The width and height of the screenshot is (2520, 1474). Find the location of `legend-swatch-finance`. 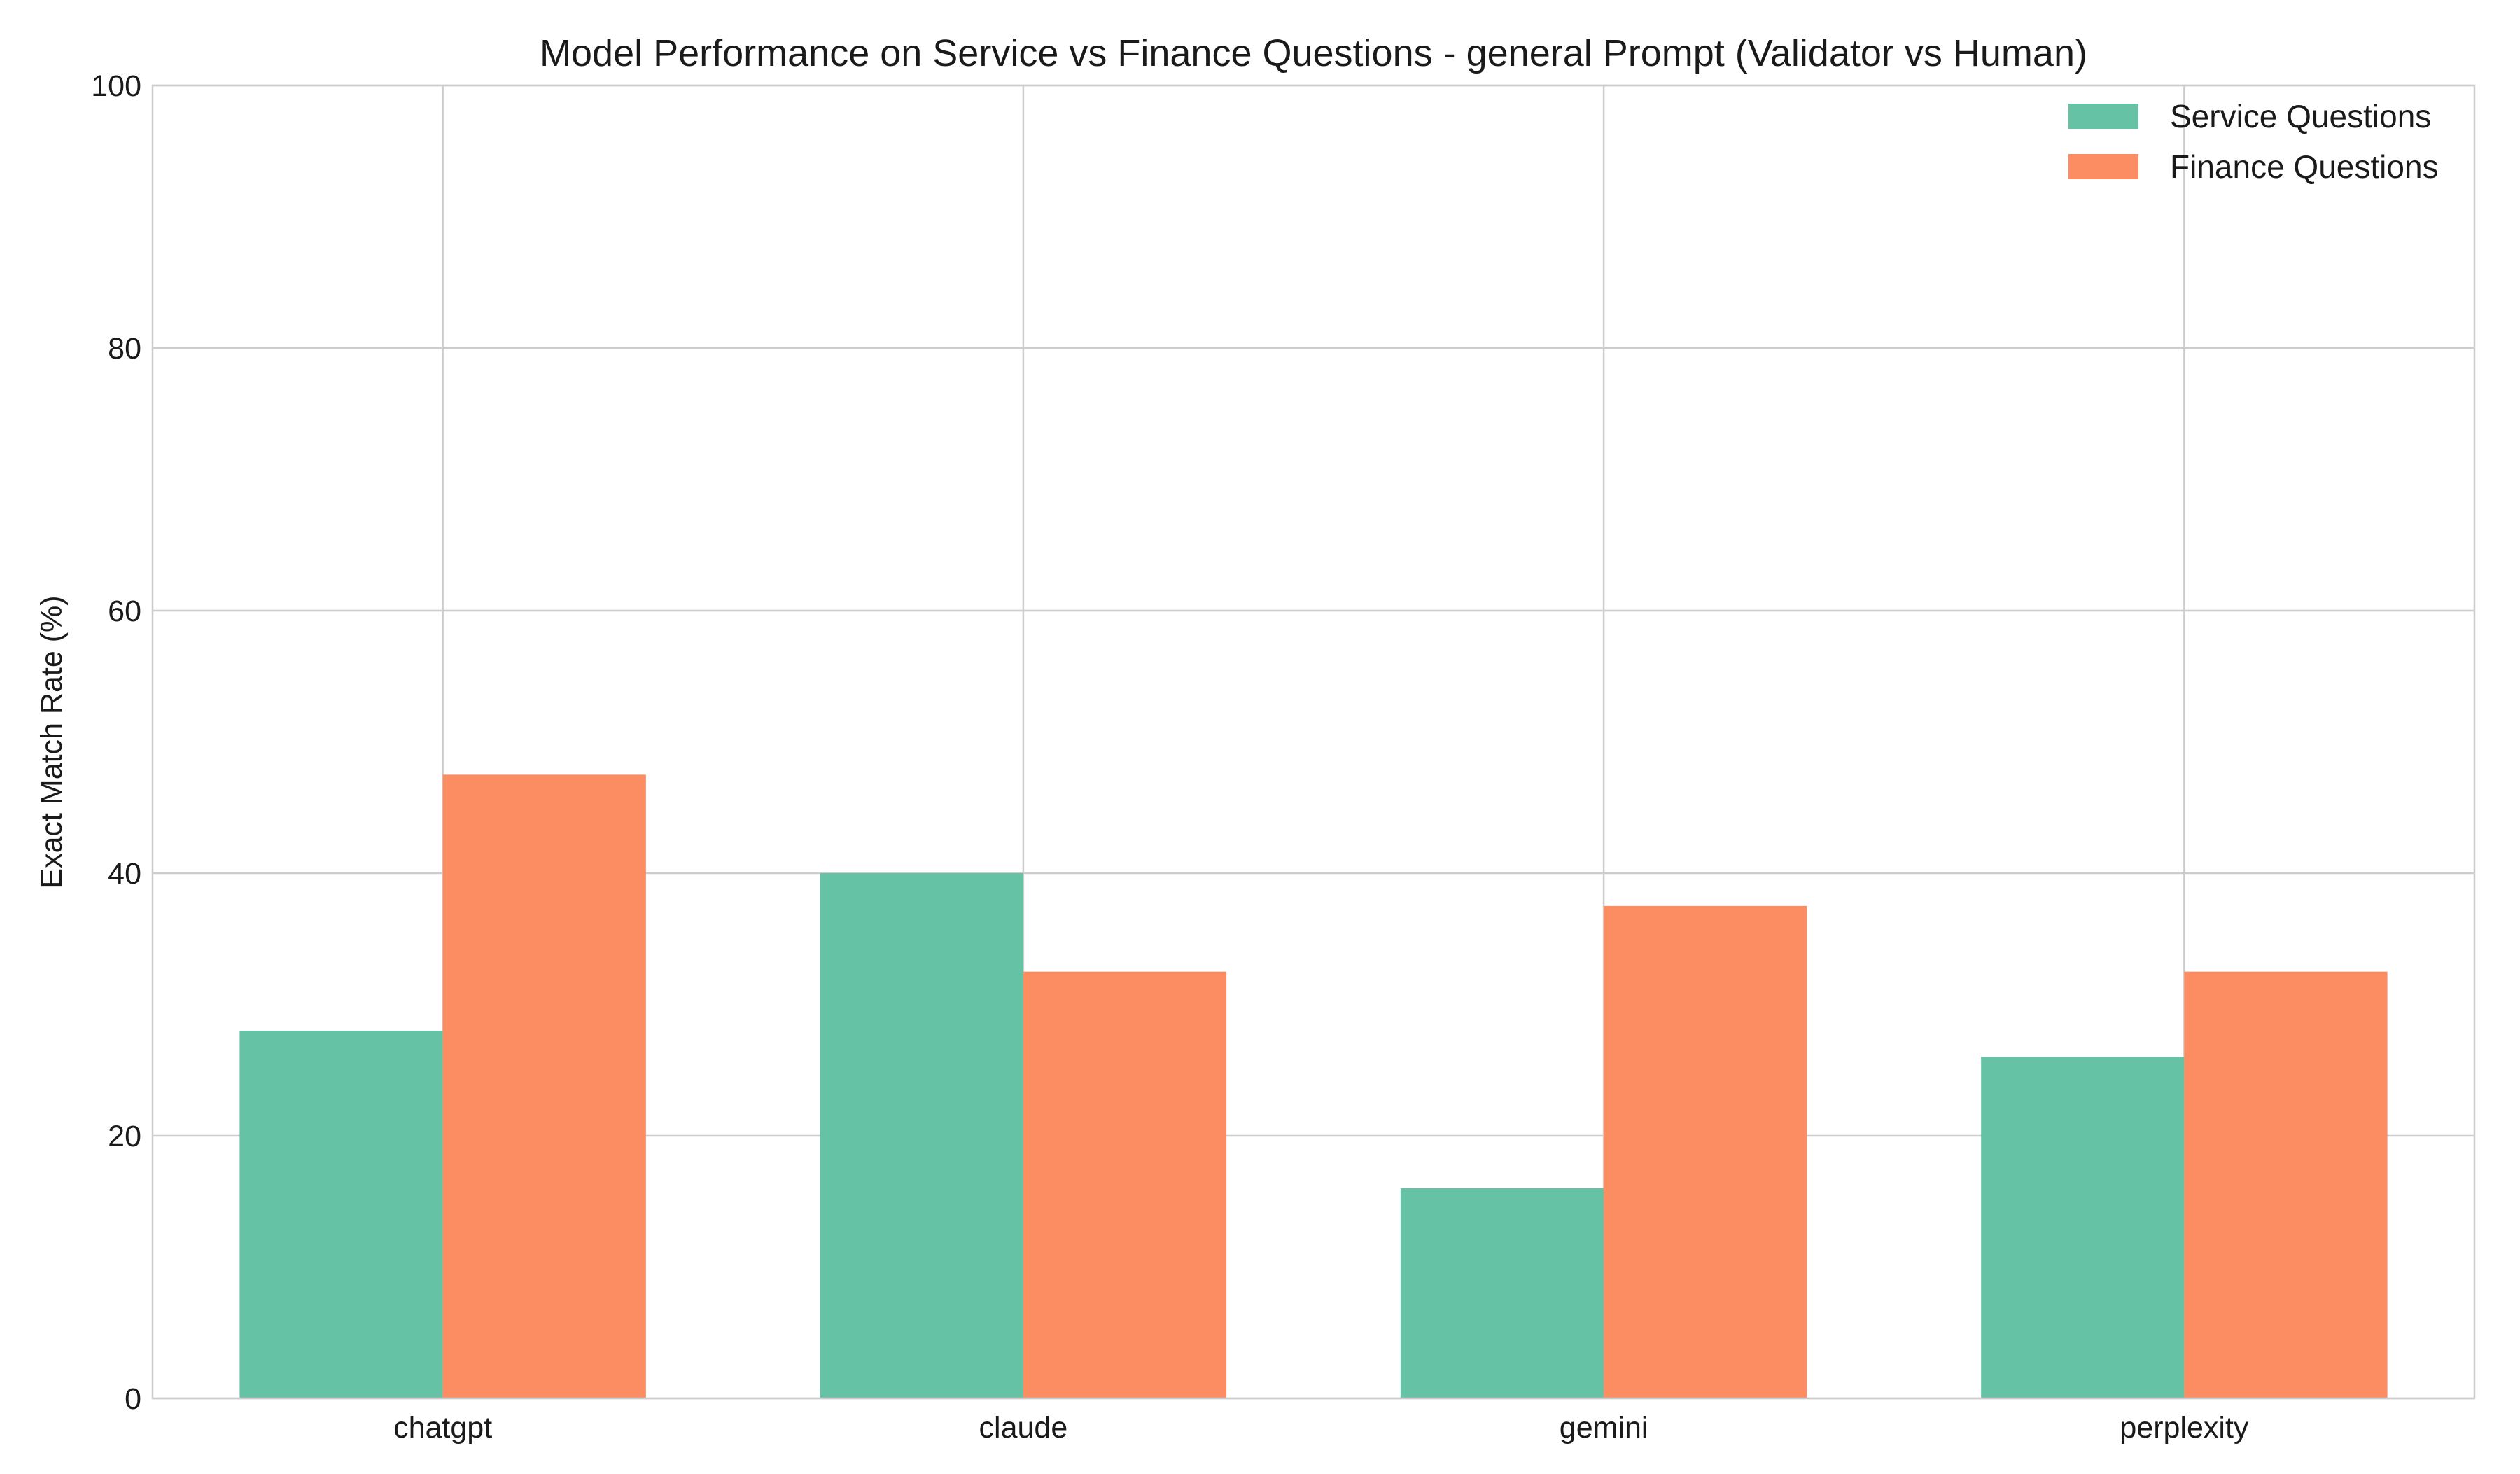

legend-swatch-finance is located at coordinates (2103, 166).